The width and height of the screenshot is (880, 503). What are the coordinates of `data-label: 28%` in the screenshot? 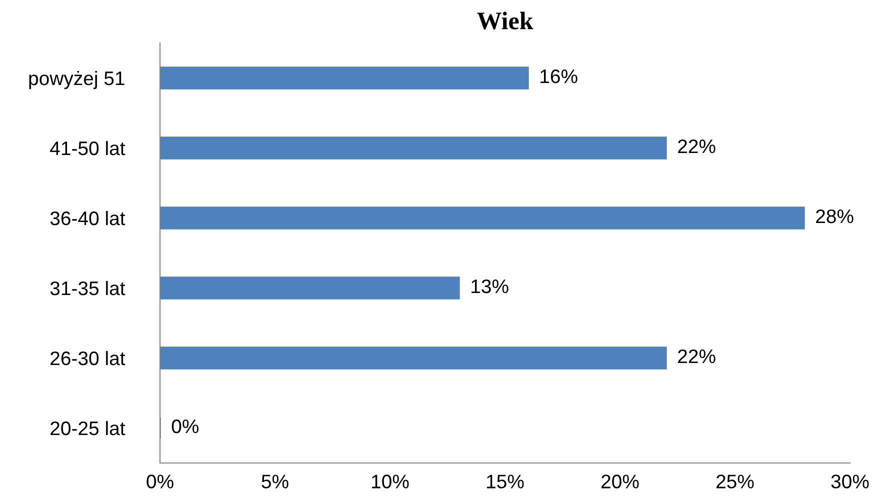 It's located at (835, 216).